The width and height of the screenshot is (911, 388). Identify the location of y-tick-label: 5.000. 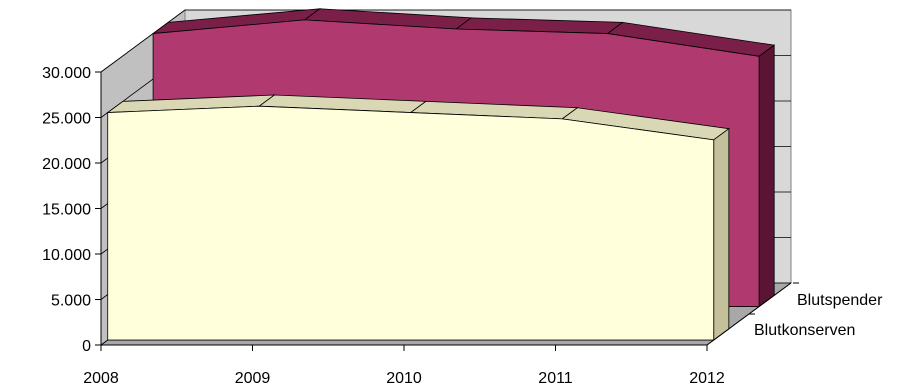
(71, 301).